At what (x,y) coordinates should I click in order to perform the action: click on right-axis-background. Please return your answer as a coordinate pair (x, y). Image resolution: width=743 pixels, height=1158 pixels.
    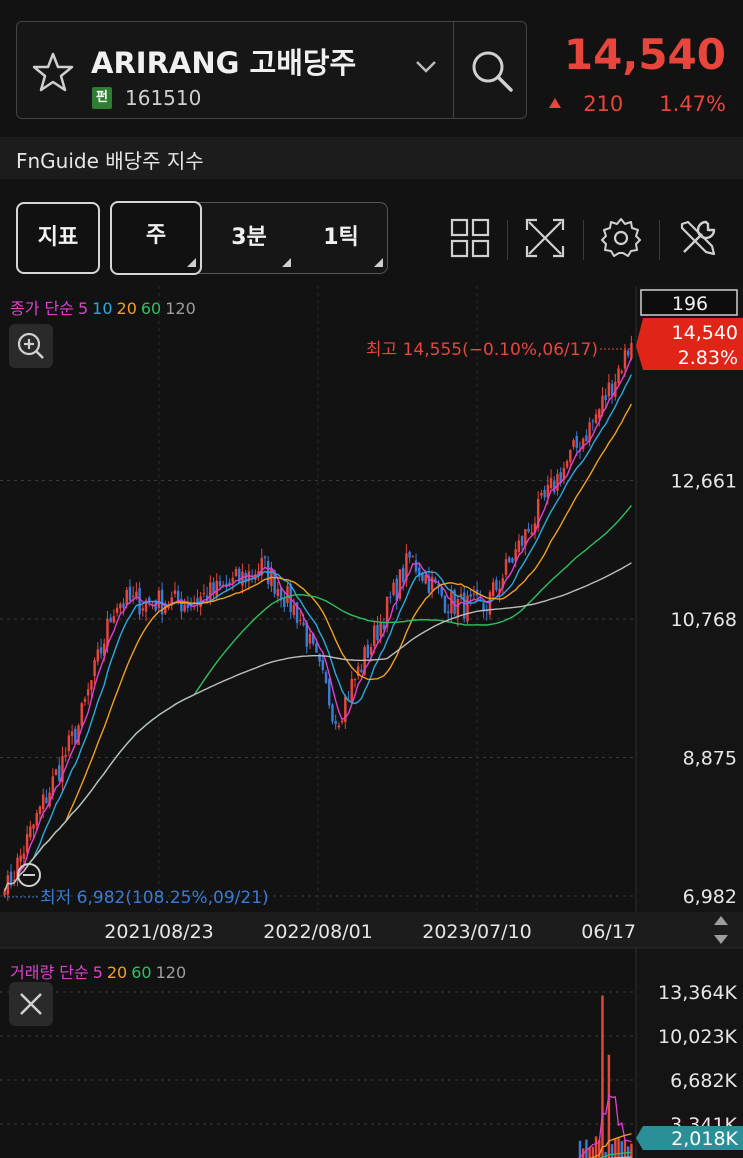
    Looking at the image, I should click on (689, 722).